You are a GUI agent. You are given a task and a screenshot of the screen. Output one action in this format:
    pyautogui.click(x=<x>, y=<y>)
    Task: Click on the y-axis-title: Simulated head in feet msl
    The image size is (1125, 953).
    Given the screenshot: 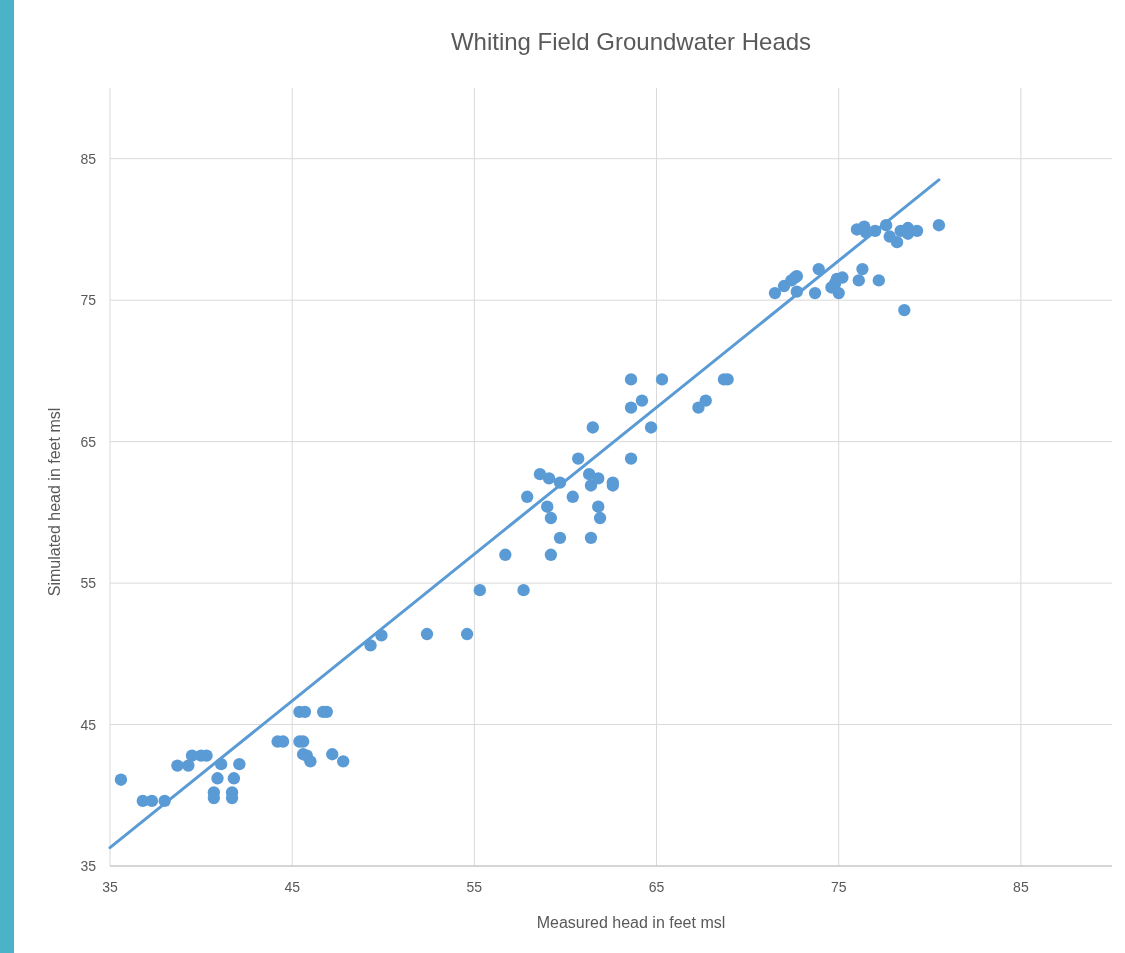 What is the action you would take?
    pyautogui.click(x=54, y=502)
    